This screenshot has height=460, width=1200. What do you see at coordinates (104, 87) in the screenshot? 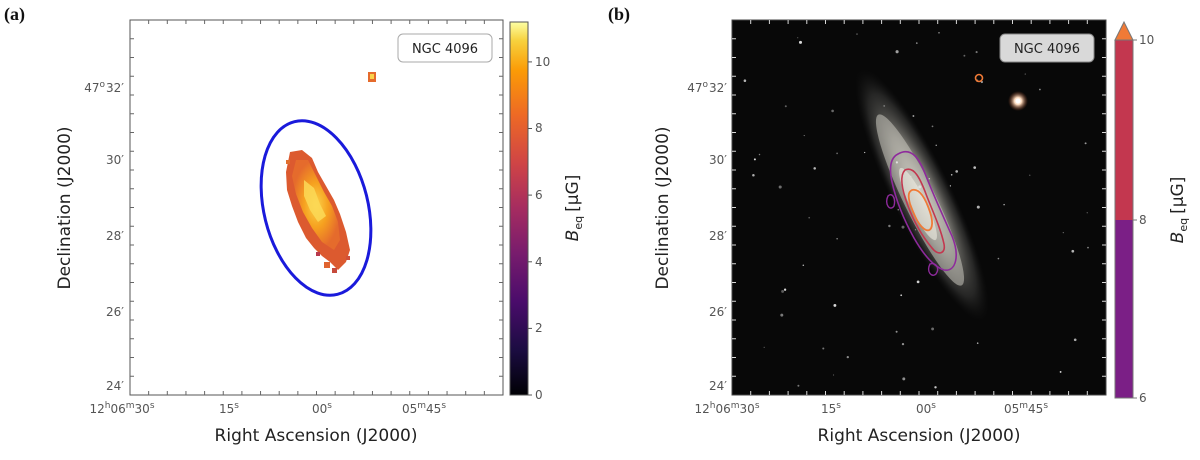
I see `y-tick-a-0: 47o32′` at bounding box center [104, 87].